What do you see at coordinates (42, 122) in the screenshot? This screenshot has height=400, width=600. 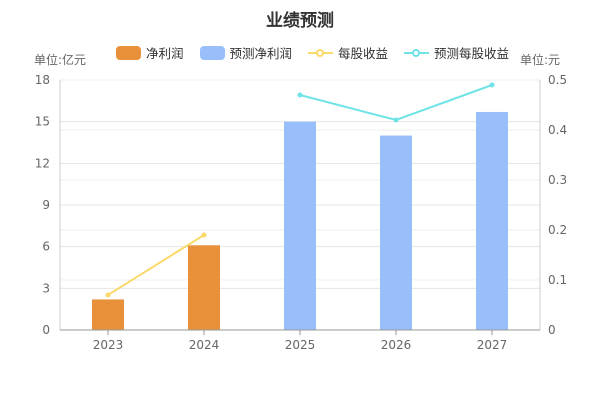 I see `left-axis-tick-label: 15` at bounding box center [42, 122].